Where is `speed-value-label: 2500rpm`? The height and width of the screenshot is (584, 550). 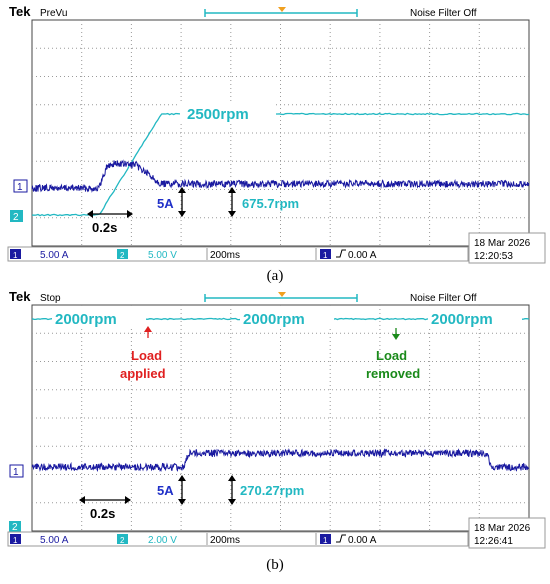 speed-value-label: 2500rpm is located at coordinates (218, 114).